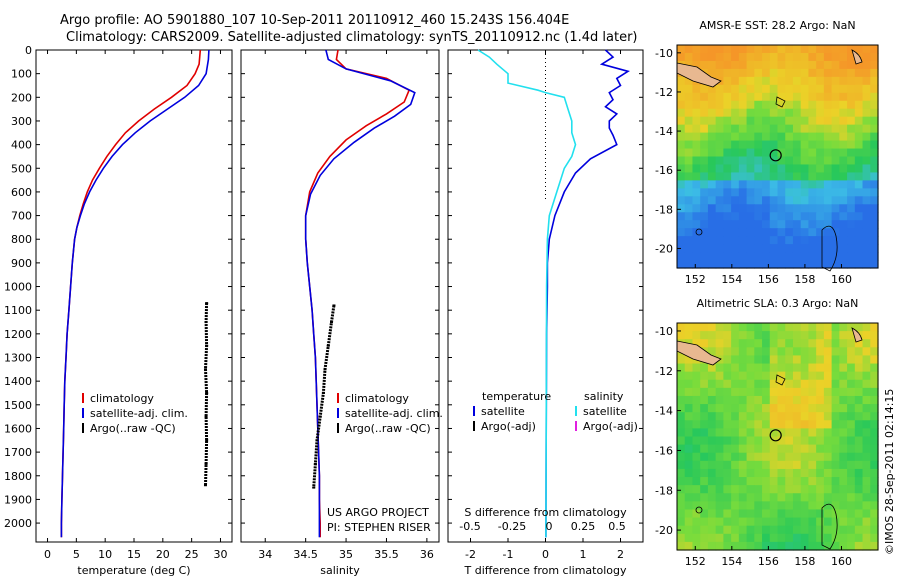 This screenshot has width=900, height=584. Describe the element at coordinates (220, 554) in the screenshot. I see `x-tick-label: 30` at that location.